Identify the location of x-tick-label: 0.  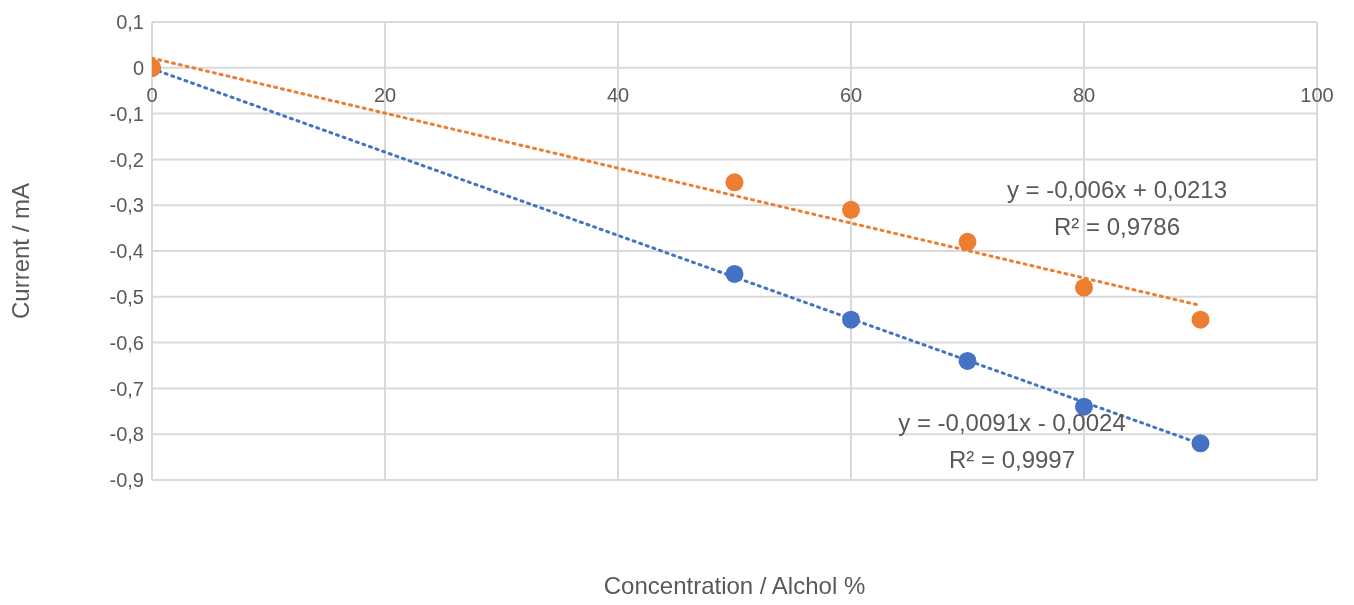
(152, 95).